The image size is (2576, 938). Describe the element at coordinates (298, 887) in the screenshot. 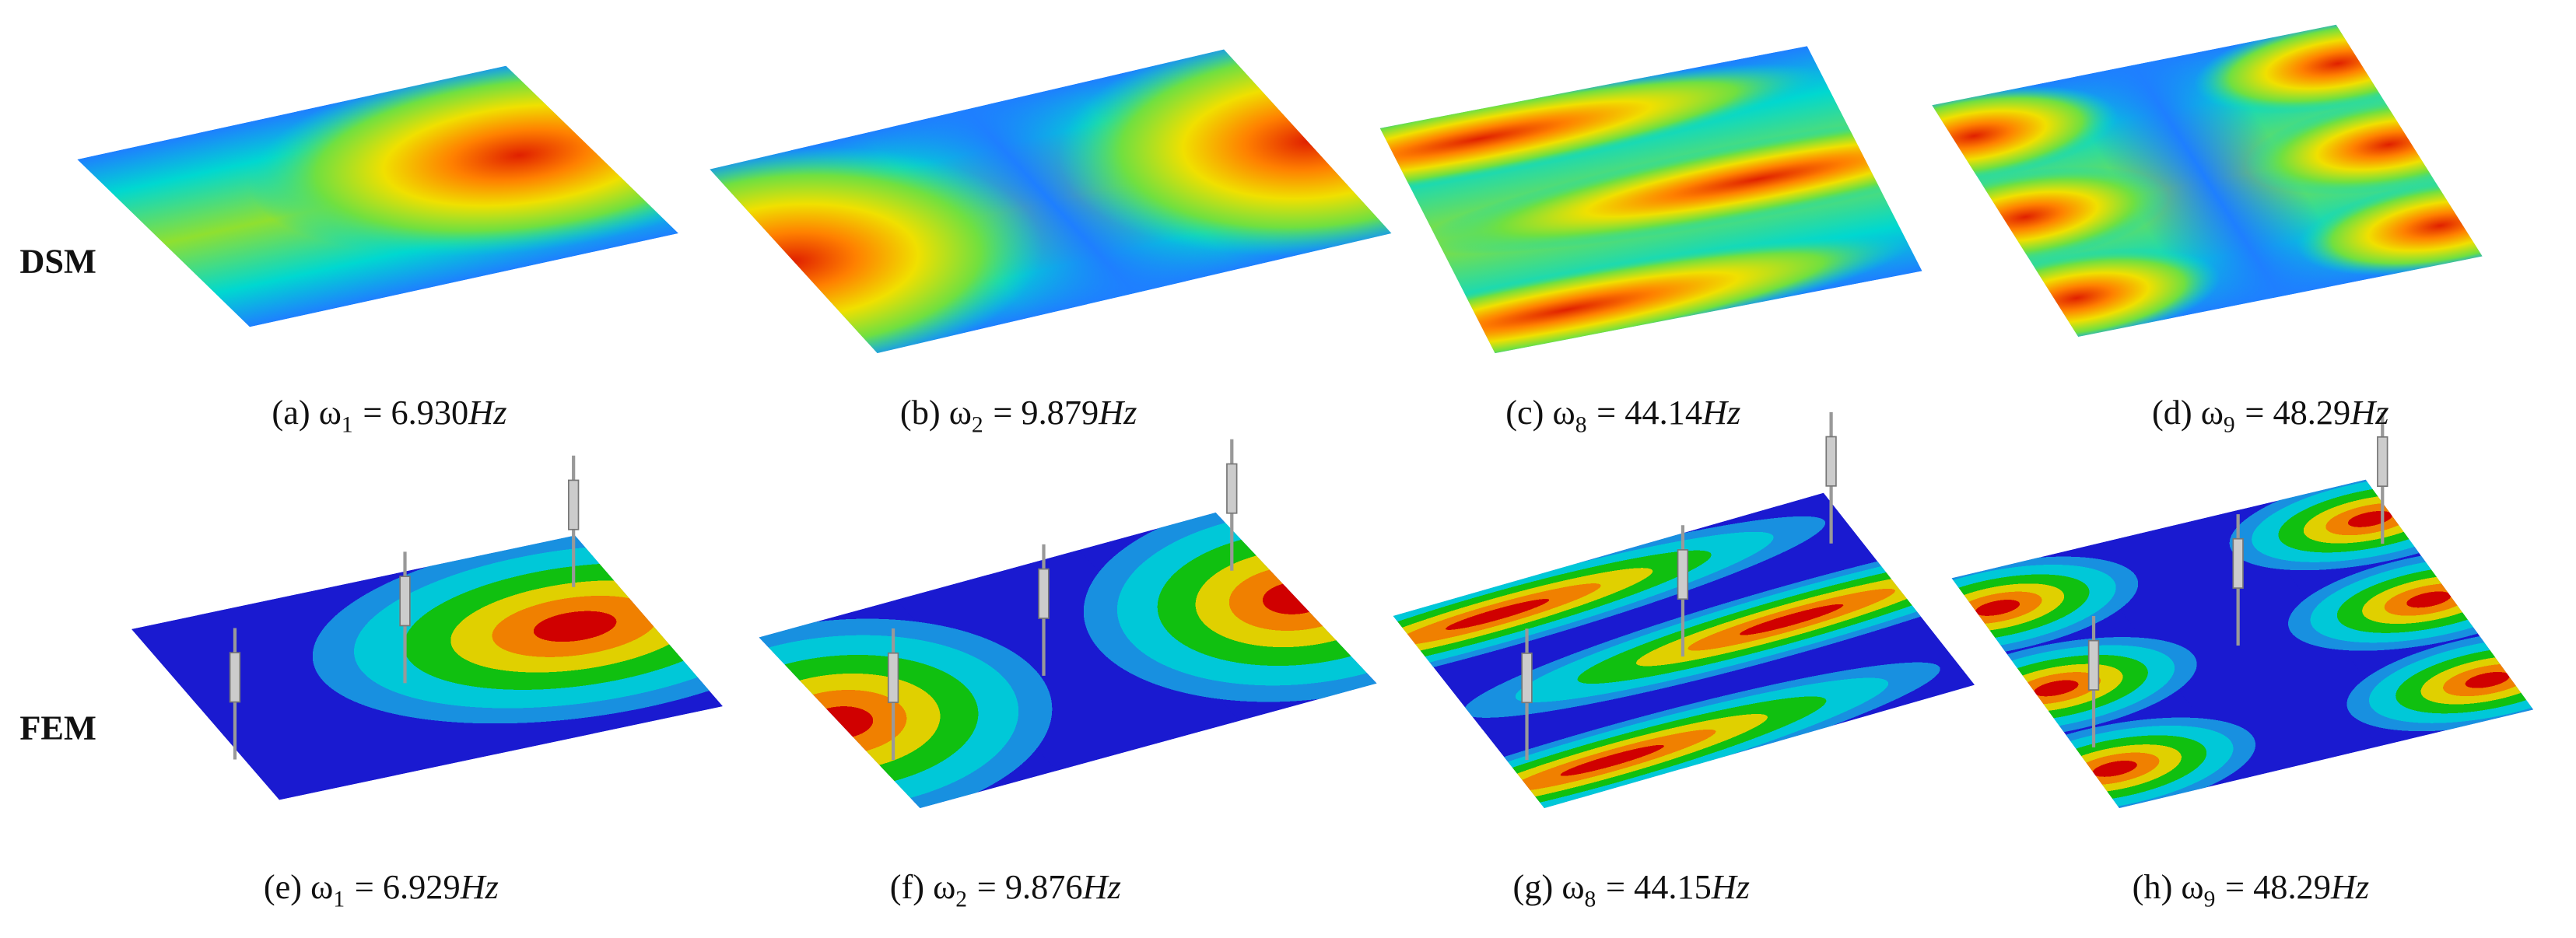

I see `caption-prefix: (e) ω` at that location.